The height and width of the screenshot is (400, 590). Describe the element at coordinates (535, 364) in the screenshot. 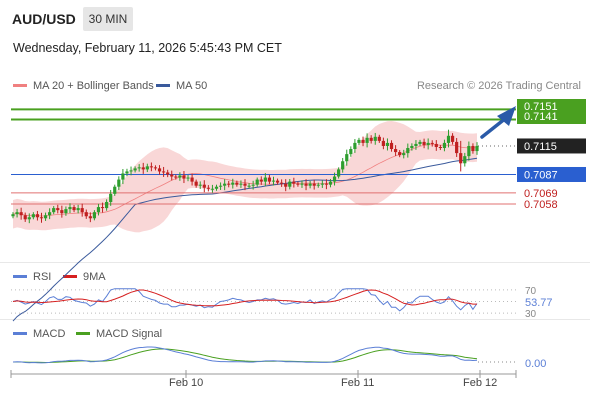

I see `macd-zero-label: 0.00` at that location.